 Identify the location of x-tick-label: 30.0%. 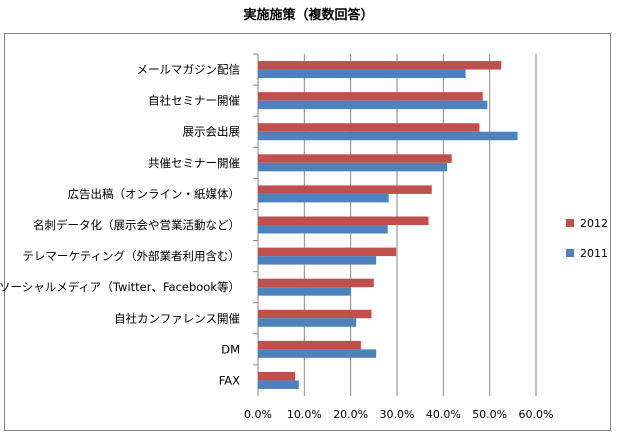
(397, 414).